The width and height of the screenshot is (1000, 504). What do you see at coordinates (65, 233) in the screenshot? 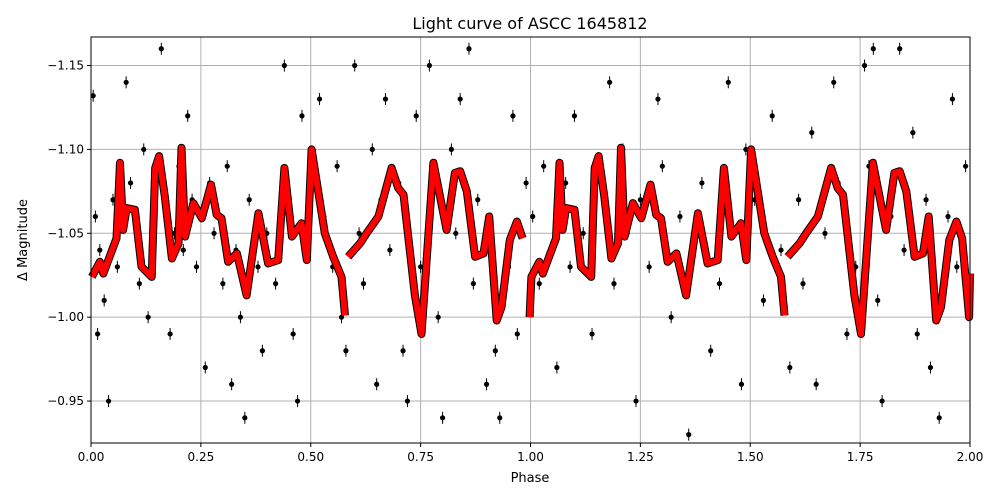
I see `y-tick-label: −1.05` at bounding box center [65, 233].